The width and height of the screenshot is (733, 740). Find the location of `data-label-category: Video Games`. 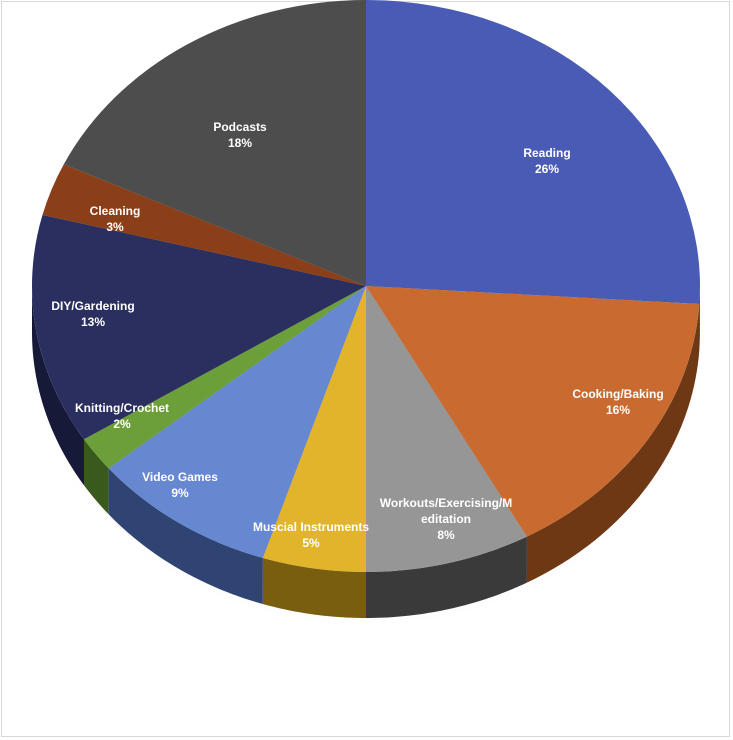

data-label-category: Video Games is located at coordinates (180, 477).